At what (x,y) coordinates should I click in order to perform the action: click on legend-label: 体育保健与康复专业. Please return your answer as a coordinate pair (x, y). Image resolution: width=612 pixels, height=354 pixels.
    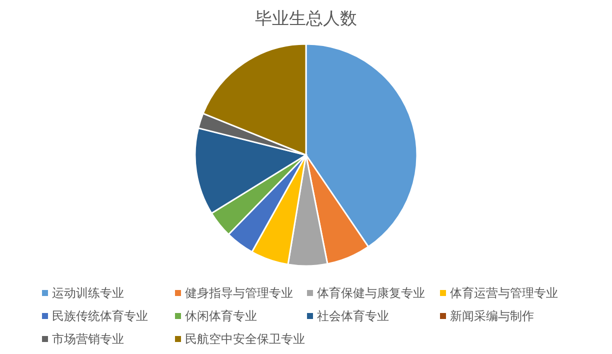
    Looking at the image, I should click on (371, 293).